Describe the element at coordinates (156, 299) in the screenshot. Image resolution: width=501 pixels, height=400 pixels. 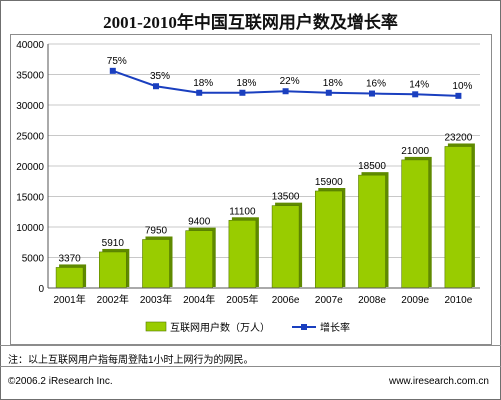
I see `x-tick-label: 2003年` at that location.